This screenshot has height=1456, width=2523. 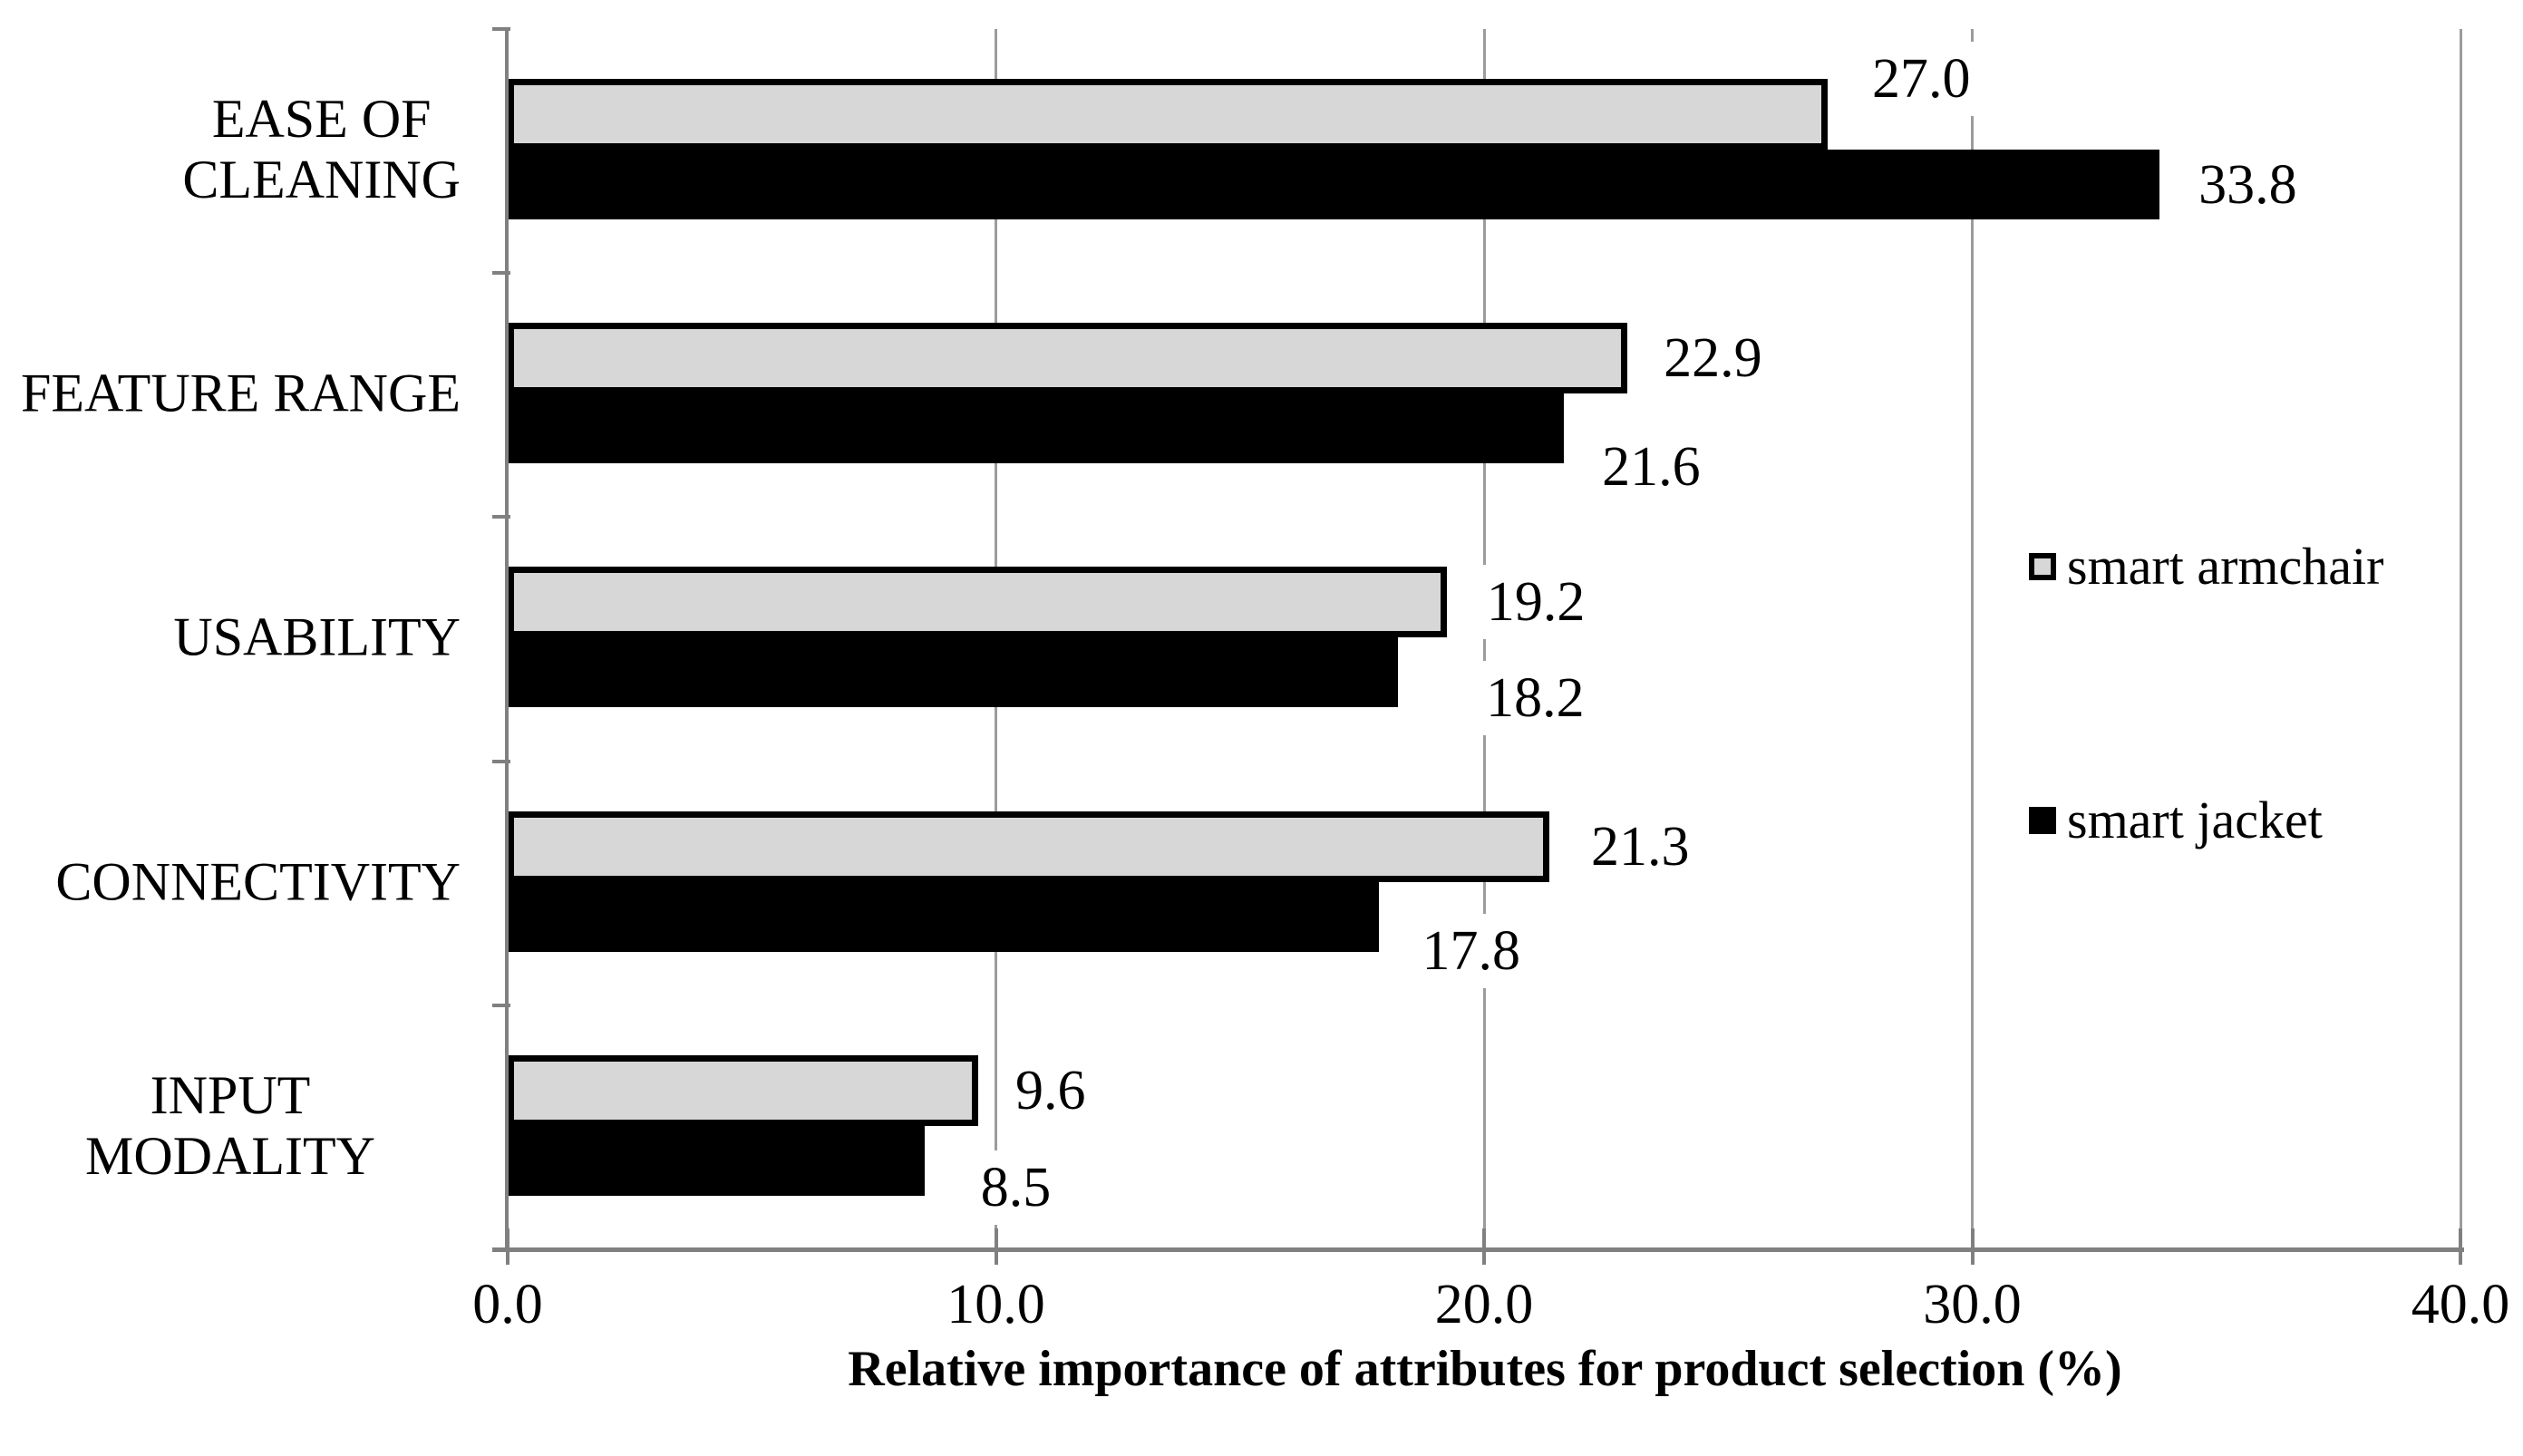 I want to click on y-axis-line, so click(x=507, y=639).